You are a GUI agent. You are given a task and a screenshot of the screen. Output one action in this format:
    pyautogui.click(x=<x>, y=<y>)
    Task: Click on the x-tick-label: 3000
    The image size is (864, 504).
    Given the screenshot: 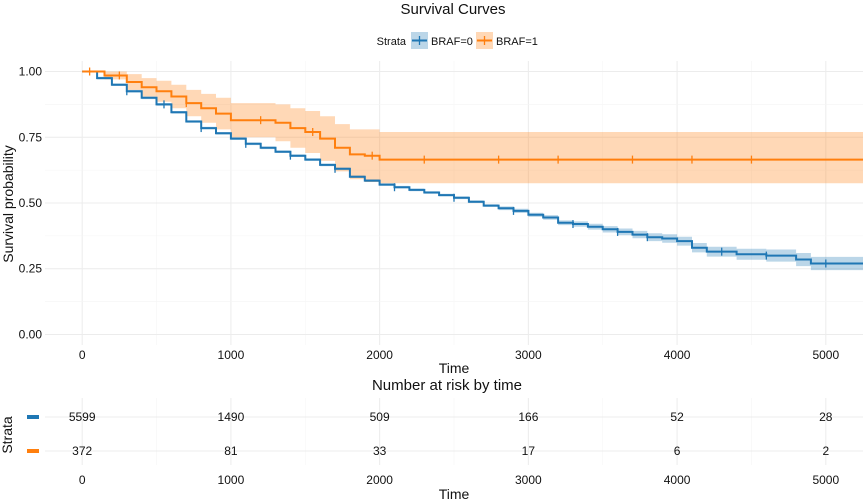 What is the action you would take?
    pyautogui.click(x=528, y=355)
    